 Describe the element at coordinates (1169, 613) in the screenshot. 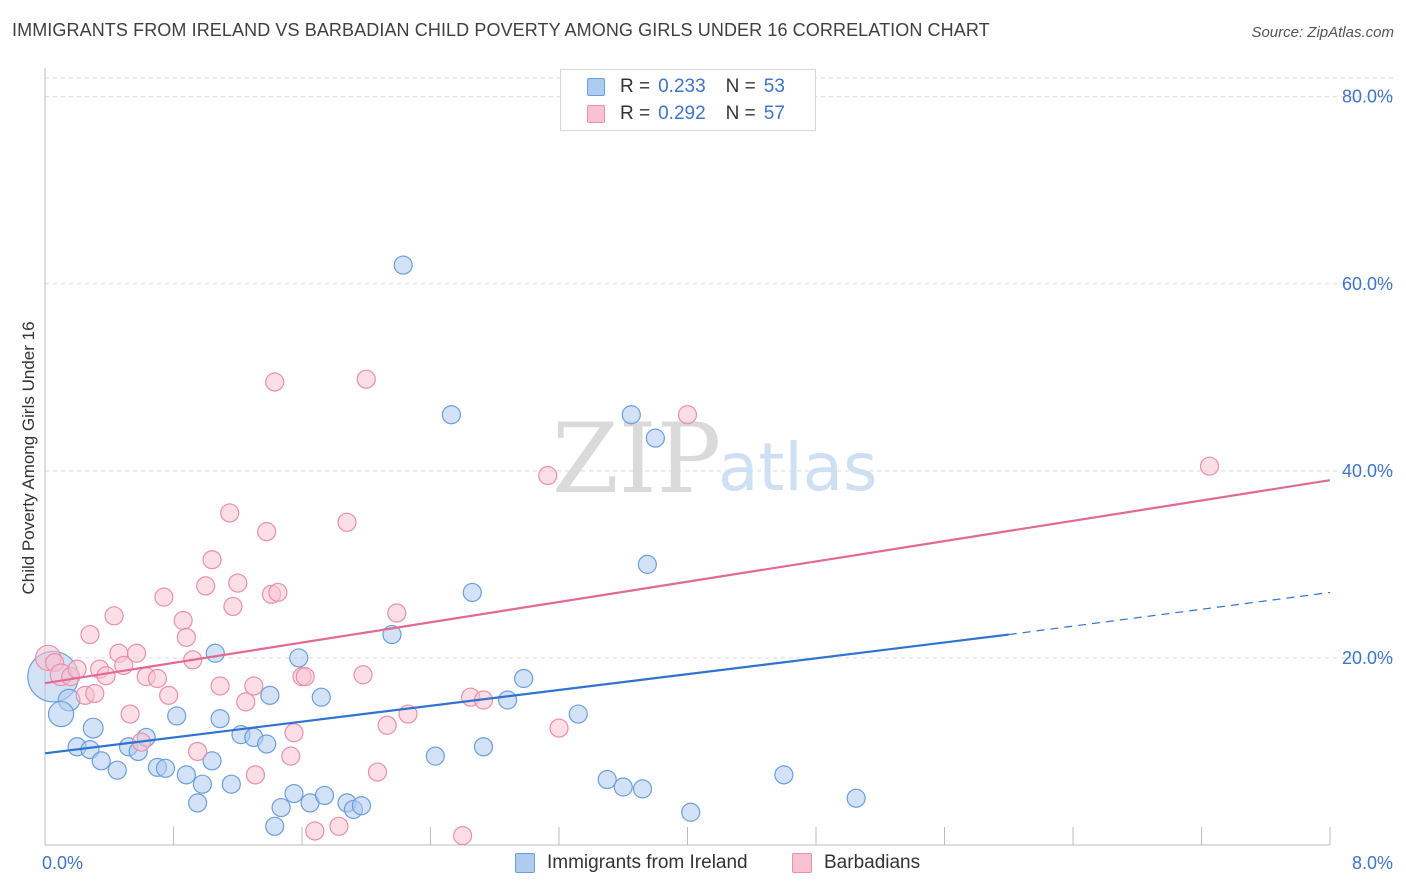

I see `trend-line-extension-blue` at that location.